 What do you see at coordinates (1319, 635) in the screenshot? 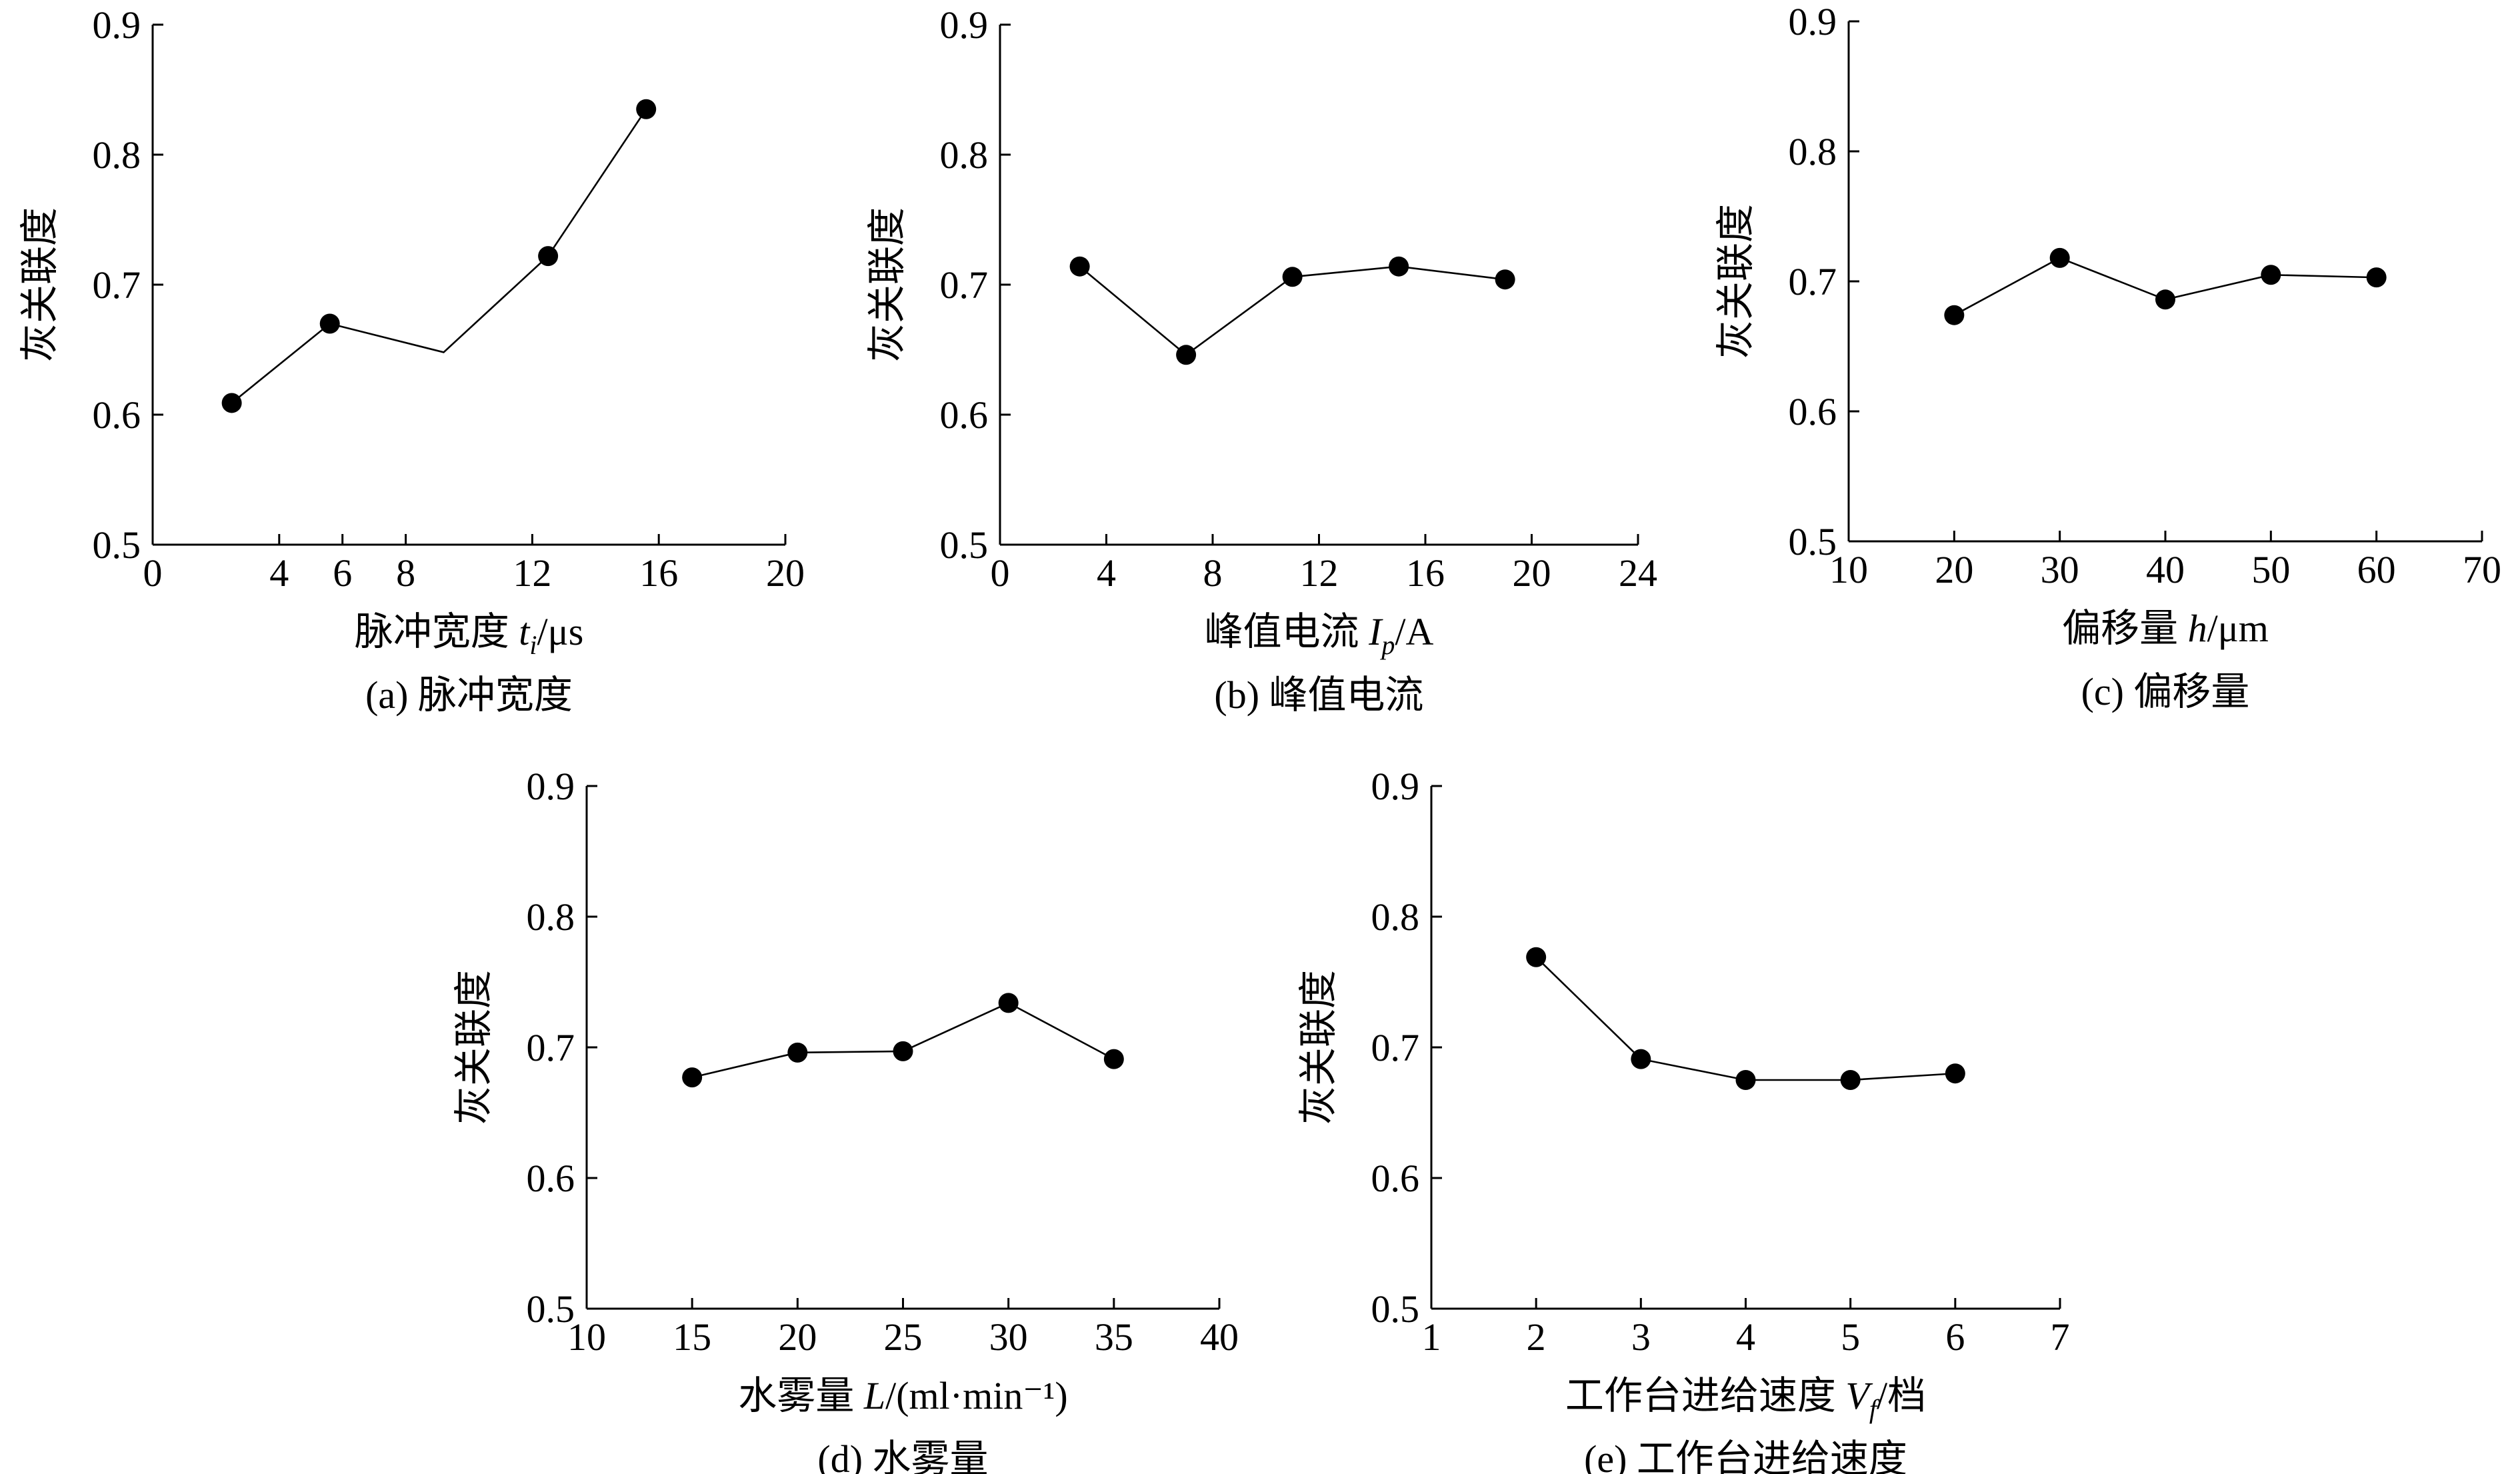
I see `x-axis-title: 峰值电流 Ip/A` at bounding box center [1319, 635].